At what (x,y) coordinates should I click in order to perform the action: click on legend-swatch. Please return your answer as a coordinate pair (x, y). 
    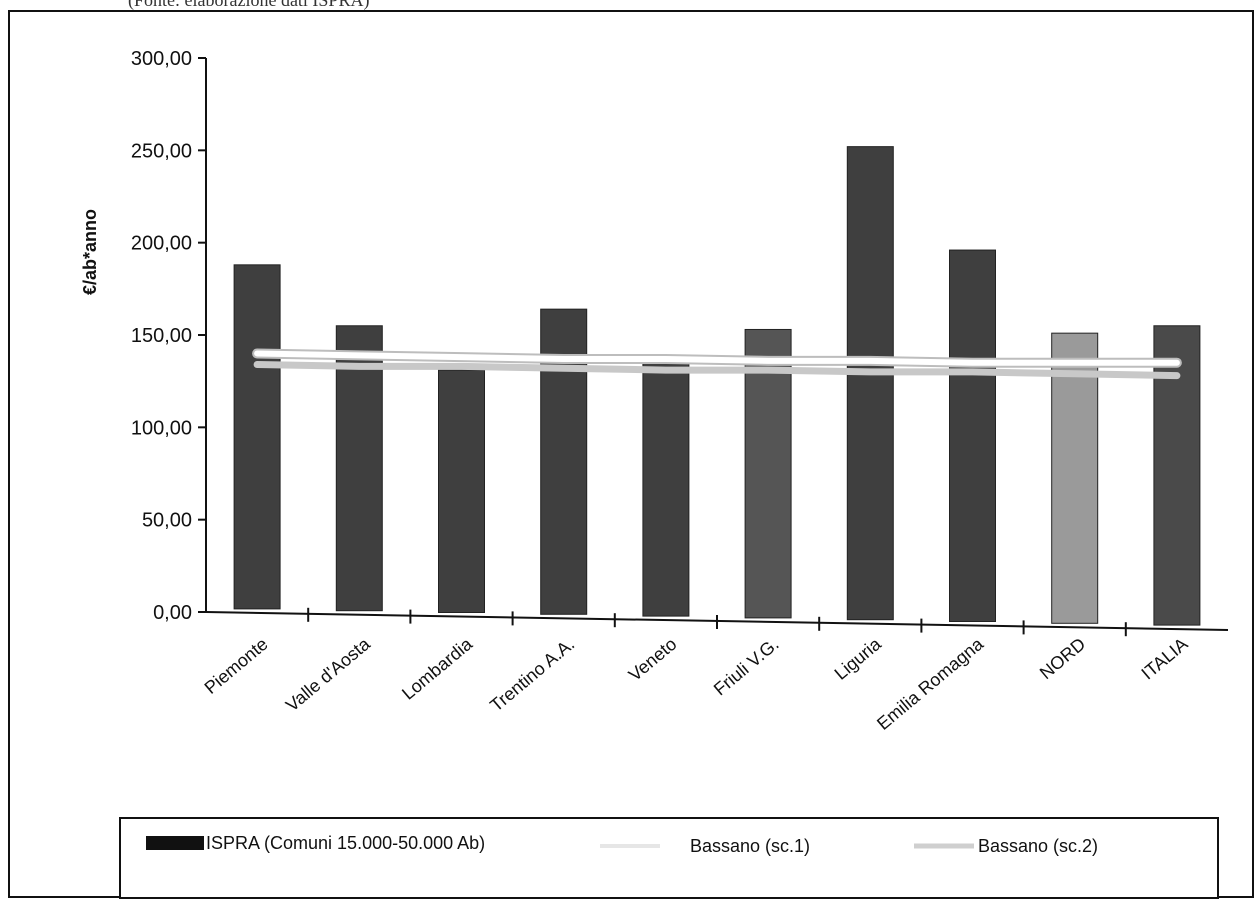
    Looking at the image, I should click on (175, 843).